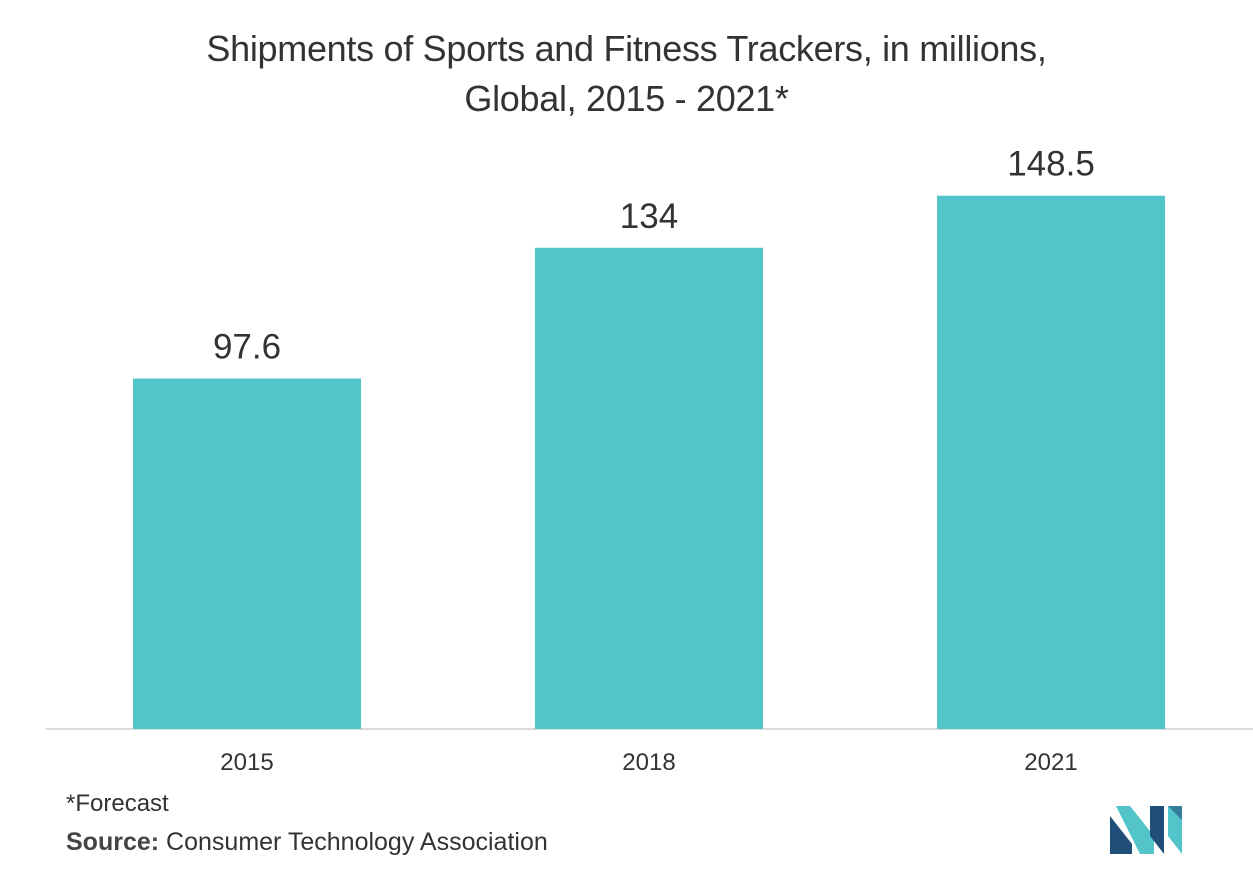 The height and width of the screenshot is (880, 1253). Describe the element at coordinates (1051, 462) in the screenshot. I see `bar-2021` at that location.